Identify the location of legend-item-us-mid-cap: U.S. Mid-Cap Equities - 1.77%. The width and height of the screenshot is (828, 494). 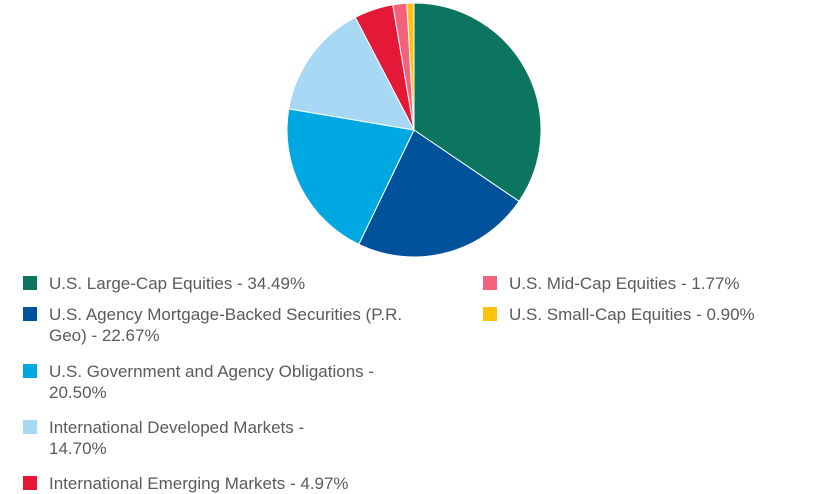
(648, 283).